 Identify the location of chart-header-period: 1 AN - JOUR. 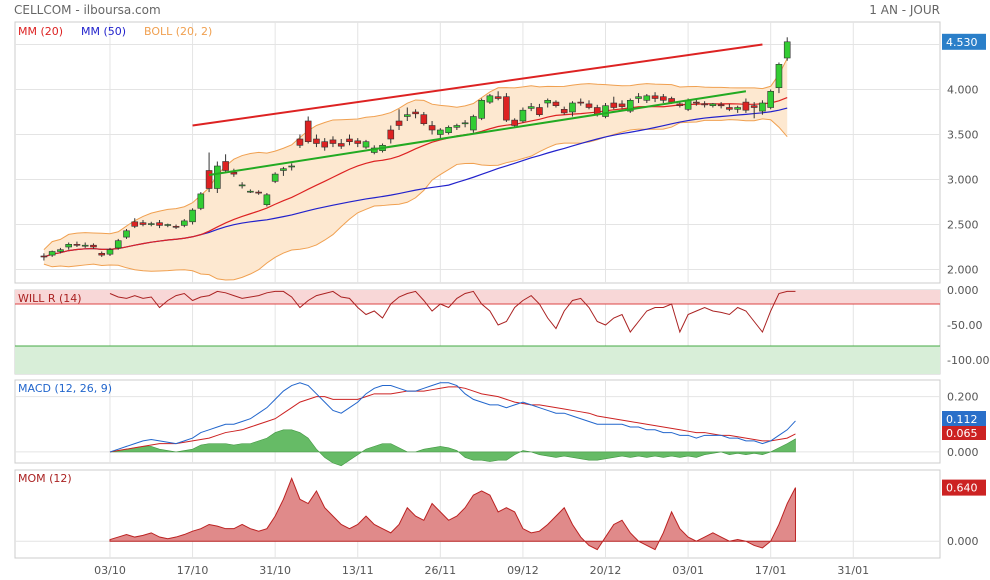
(904, 10).